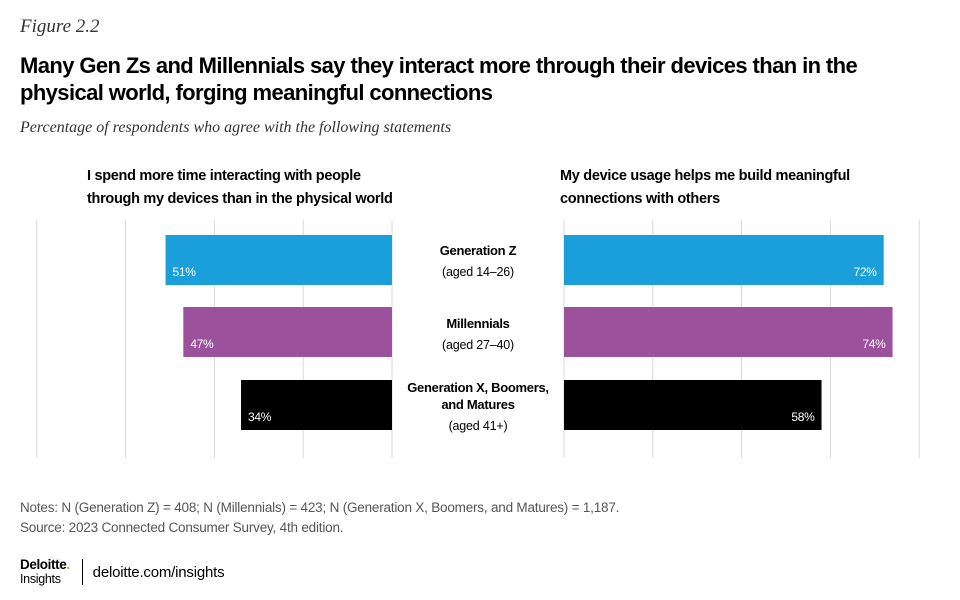 This screenshot has width=960, height=600. What do you see at coordinates (60, 26) in the screenshot?
I see `figure-label: Figure 2.2` at bounding box center [60, 26].